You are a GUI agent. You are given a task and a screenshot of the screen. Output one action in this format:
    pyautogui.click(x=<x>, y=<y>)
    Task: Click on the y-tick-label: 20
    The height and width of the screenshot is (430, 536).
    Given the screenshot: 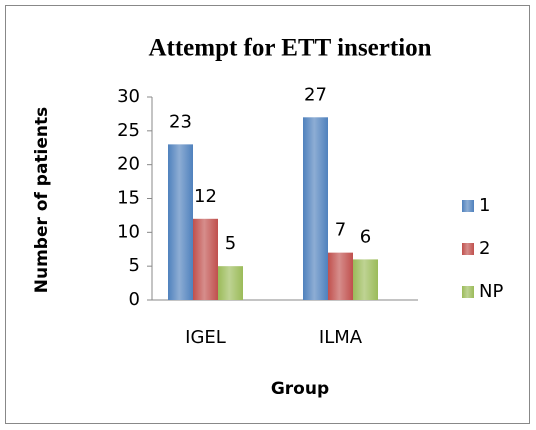 What is the action you would take?
    pyautogui.click(x=128, y=164)
    